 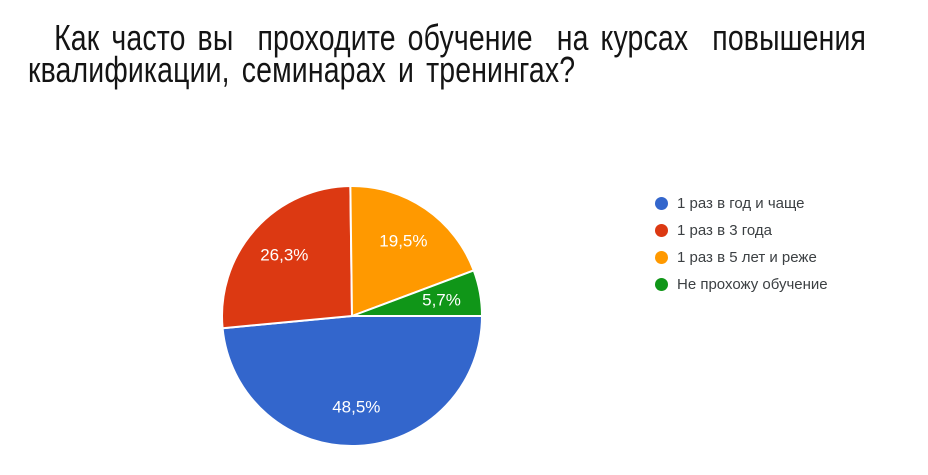 What do you see at coordinates (752, 284) in the screenshot?
I see `legend-item-label: Не прохожу обучение` at bounding box center [752, 284].